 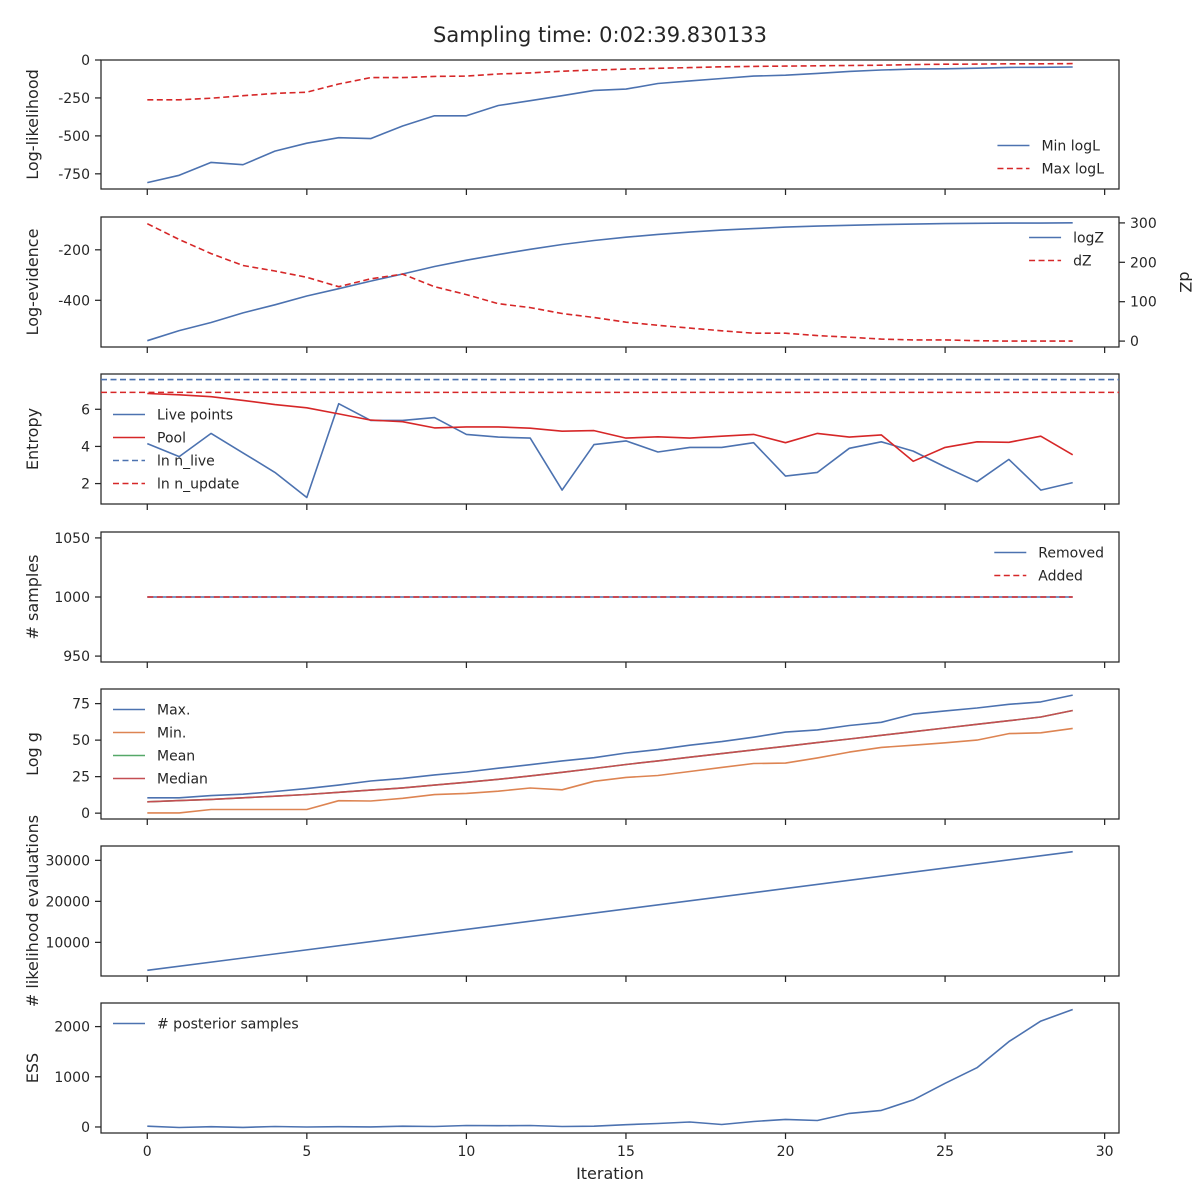 I want to click on y-axis-label: # likelihood evaluations, so click(x=32, y=911).